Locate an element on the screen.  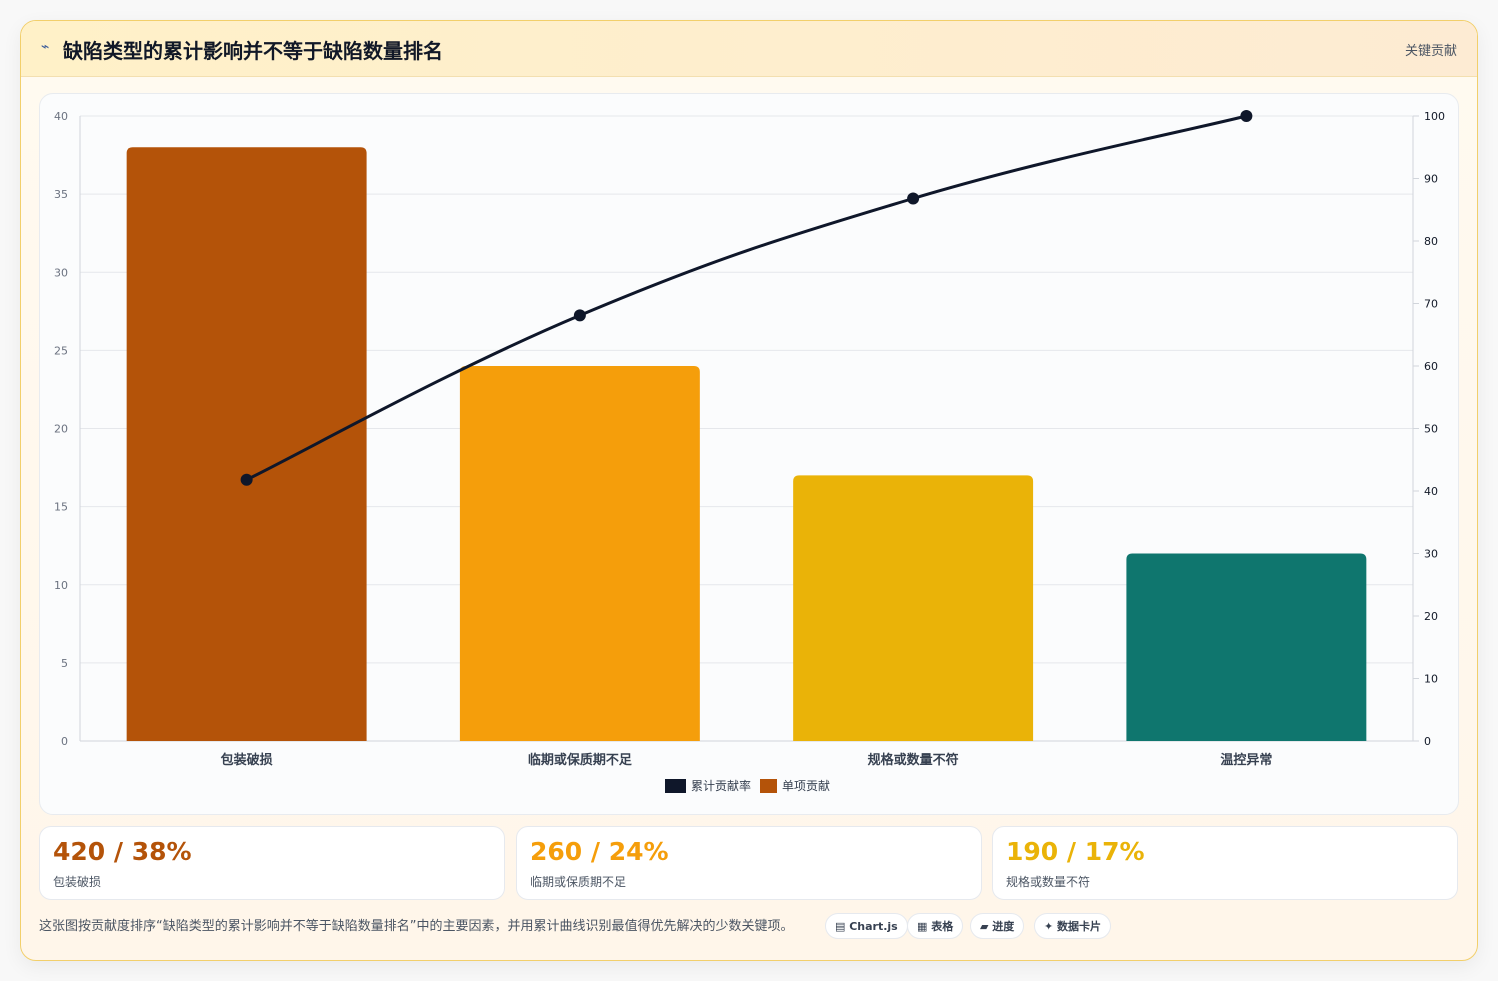
legend-label: 累计贡献率 is located at coordinates (721, 785).